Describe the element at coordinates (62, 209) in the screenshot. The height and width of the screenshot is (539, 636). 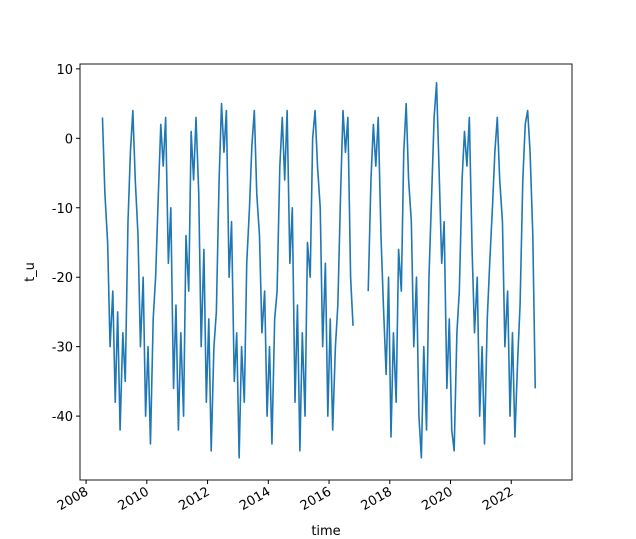
I see `y-tick-label: -10` at that location.